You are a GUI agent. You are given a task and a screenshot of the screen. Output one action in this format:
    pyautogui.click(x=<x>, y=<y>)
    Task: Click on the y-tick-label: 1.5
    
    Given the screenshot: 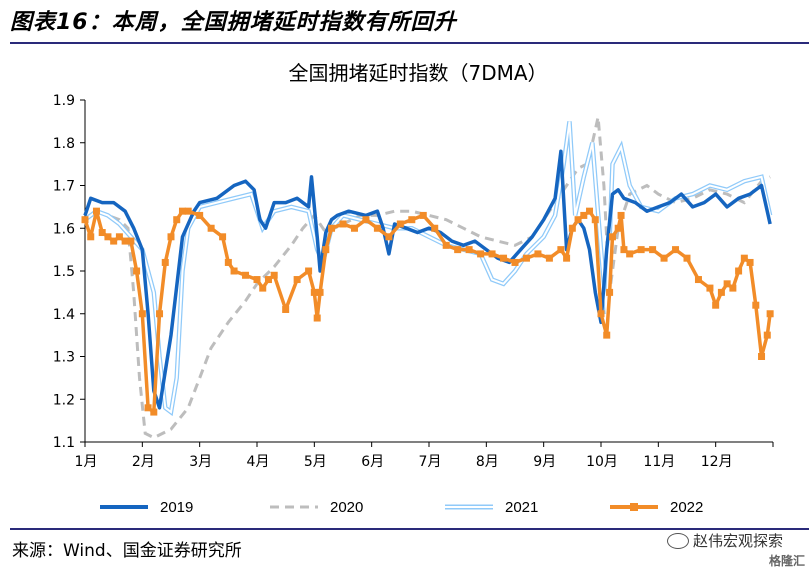 What is the action you would take?
    pyautogui.click(x=64, y=272)
    